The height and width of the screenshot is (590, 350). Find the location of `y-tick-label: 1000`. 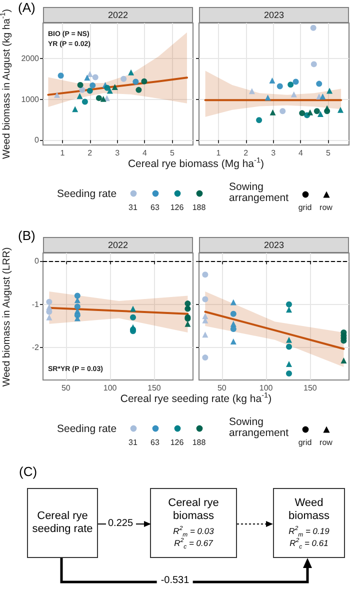

y-tick-label: 1000 is located at coordinates (30, 99).